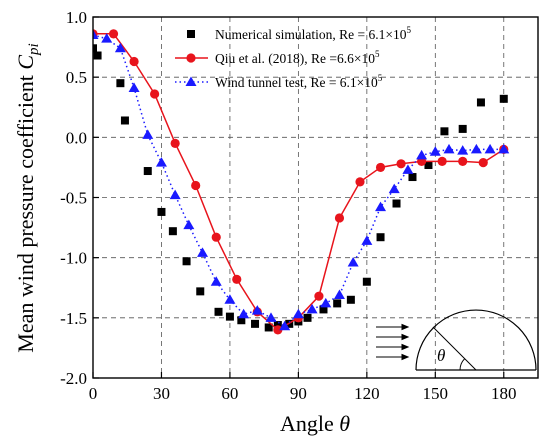 The height and width of the screenshot is (444, 550). Describe the element at coordinates (229, 393) in the screenshot. I see `x-tick-label: 60` at that location.